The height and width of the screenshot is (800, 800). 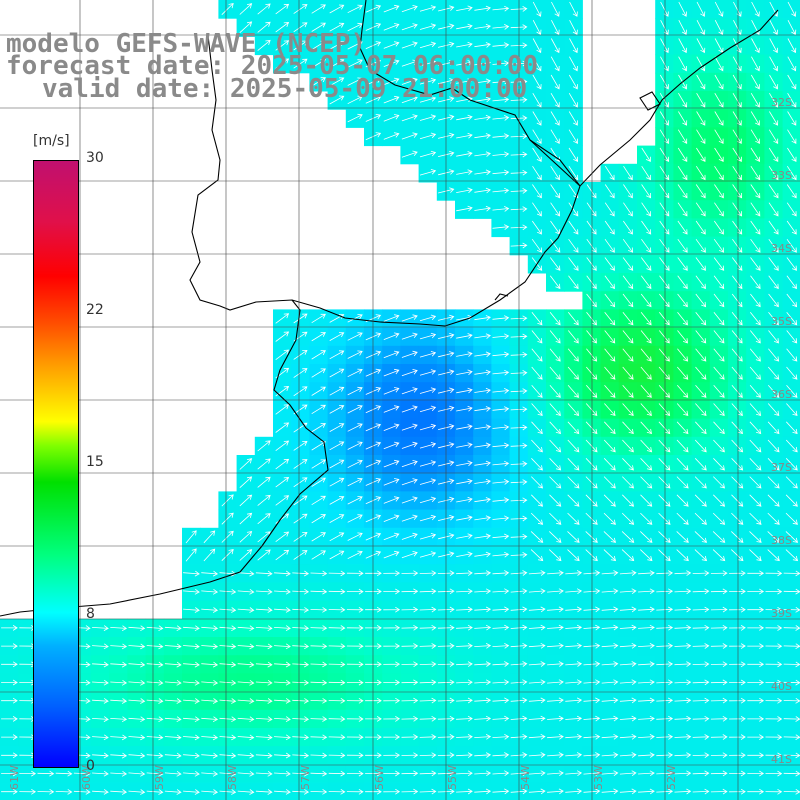 I want to click on lat-label: 32S, so click(x=781, y=102).